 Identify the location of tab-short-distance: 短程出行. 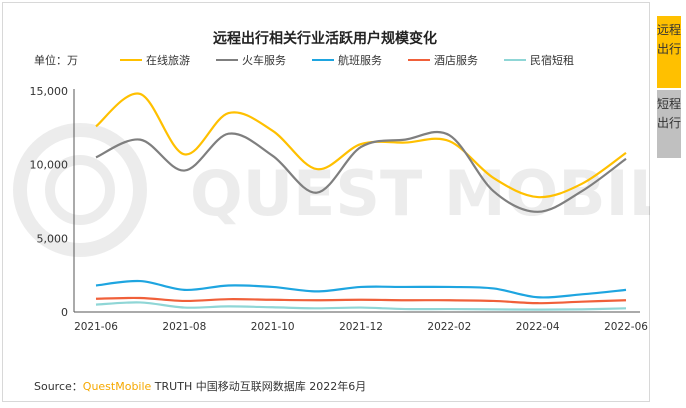
(669, 124).